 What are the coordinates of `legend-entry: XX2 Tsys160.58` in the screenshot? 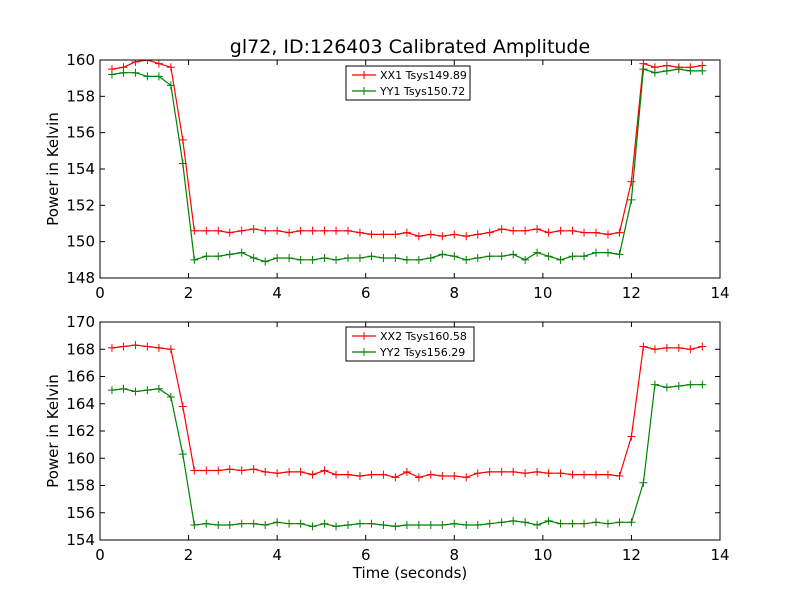 It's located at (409, 336).